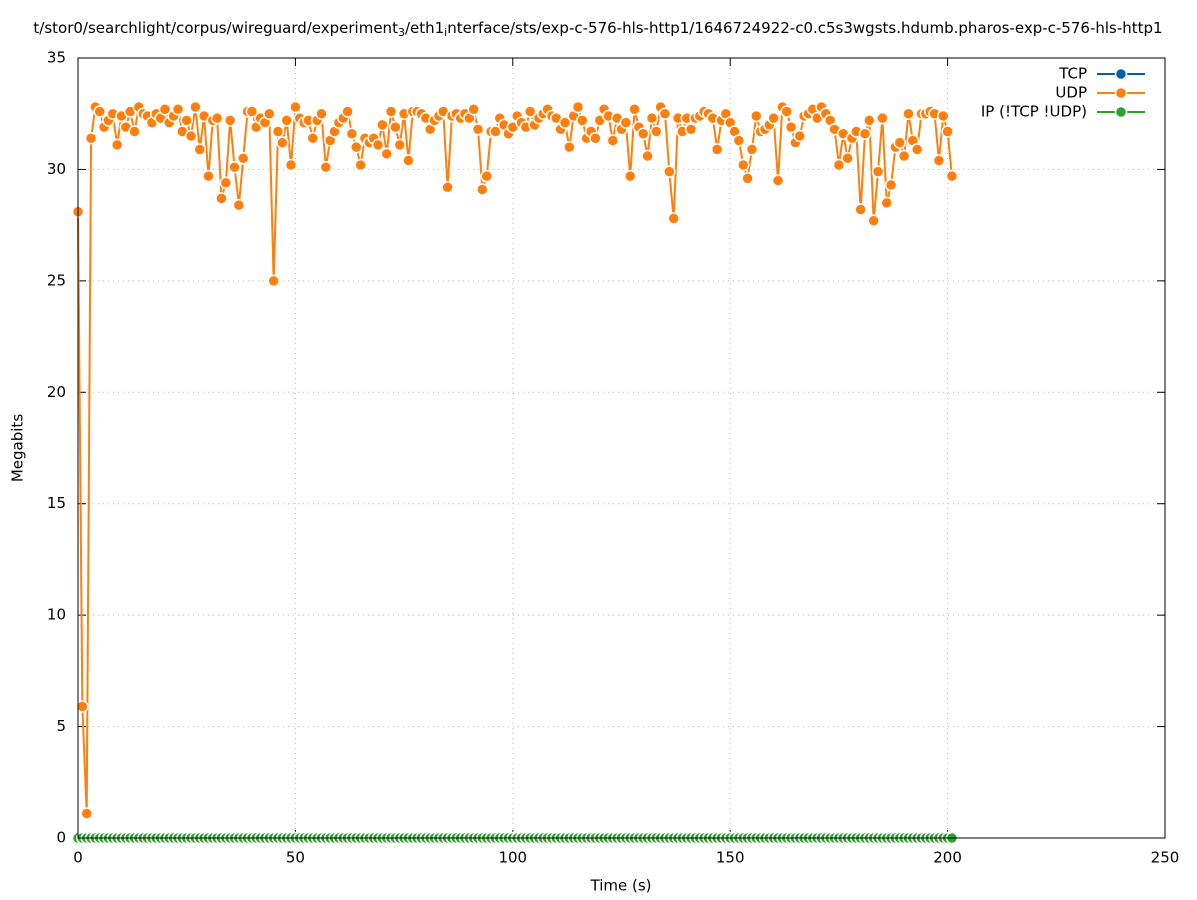  Describe the element at coordinates (1165, 858) in the screenshot. I see `x-tick-label: 250` at that location.